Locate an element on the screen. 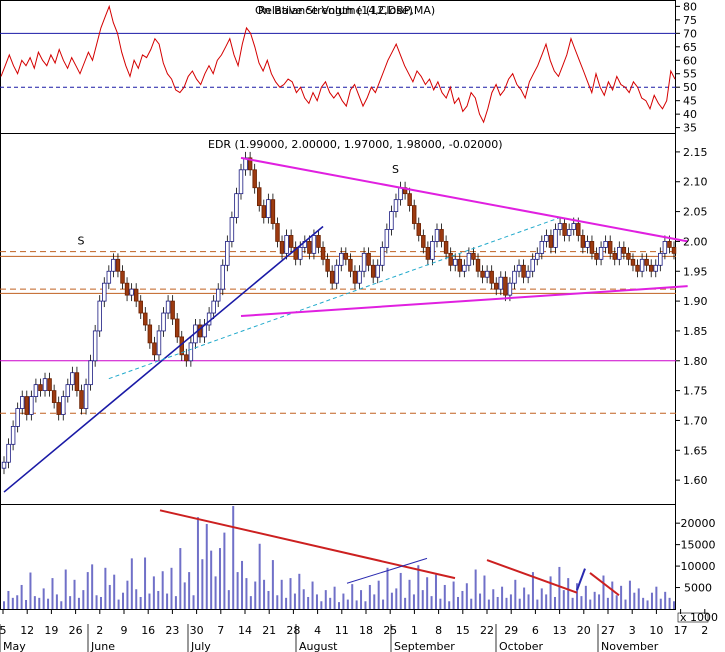 This screenshot has width=725, height=652. x-tick-label: 4 is located at coordinates (317, 630).